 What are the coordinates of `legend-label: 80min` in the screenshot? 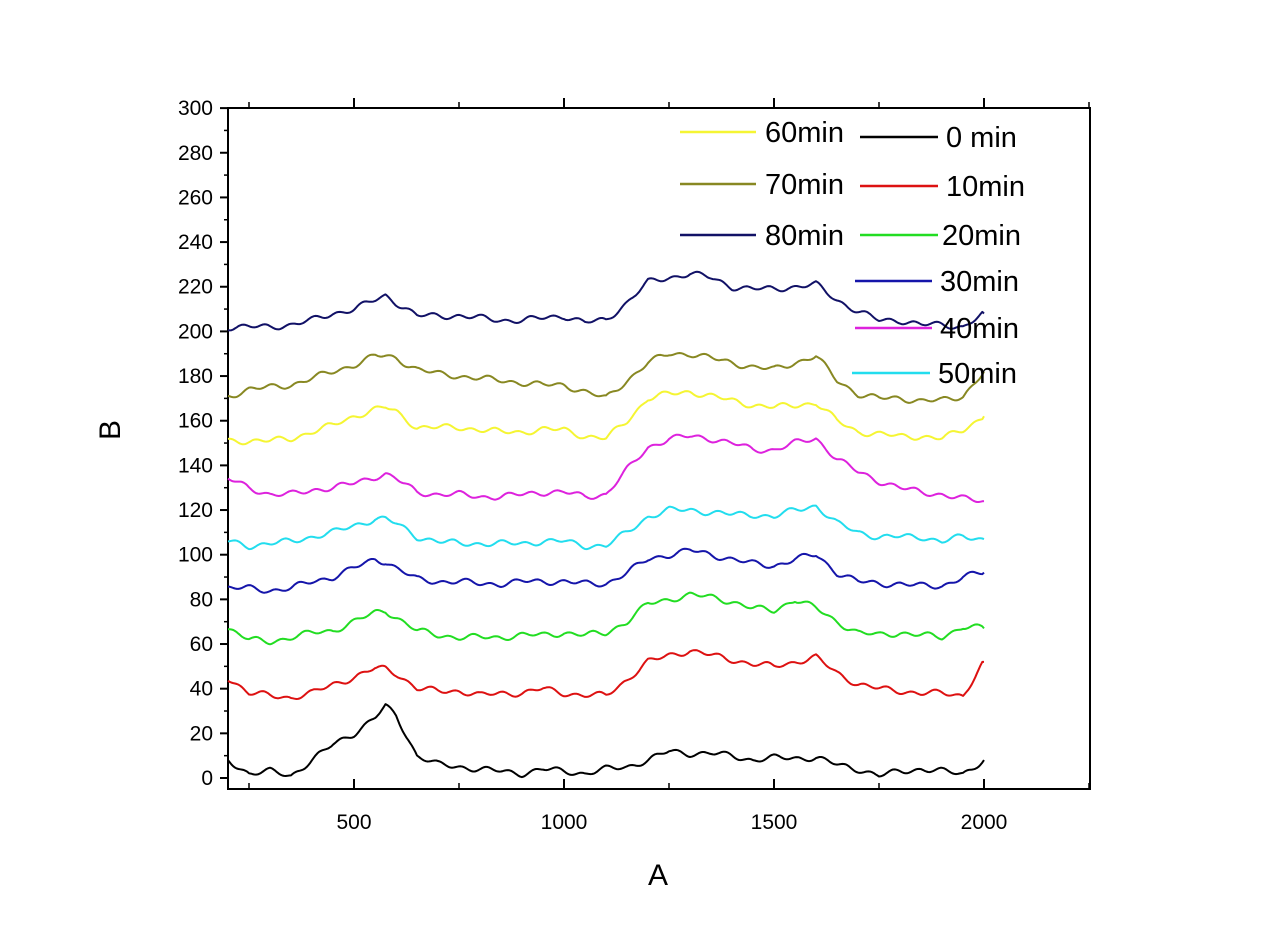 It's located at (804, 236).